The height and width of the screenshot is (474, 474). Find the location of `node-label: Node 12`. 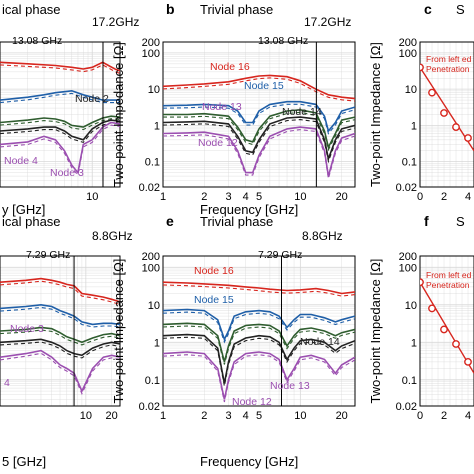

node-label: Node 12 is located at coordinates (252, 402).